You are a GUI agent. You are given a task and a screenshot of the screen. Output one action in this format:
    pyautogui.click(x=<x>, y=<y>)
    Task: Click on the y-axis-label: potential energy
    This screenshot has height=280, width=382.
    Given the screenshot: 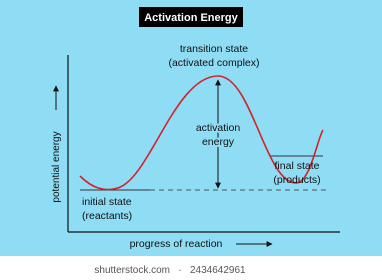 What is the action you would take?
    pyautogui.click(x=56, y=166)
    